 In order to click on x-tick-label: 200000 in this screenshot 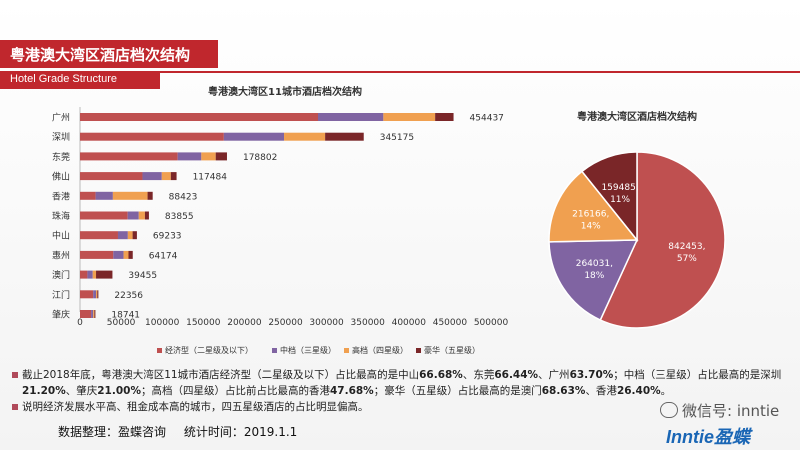, I will do `click(244, 323)`.